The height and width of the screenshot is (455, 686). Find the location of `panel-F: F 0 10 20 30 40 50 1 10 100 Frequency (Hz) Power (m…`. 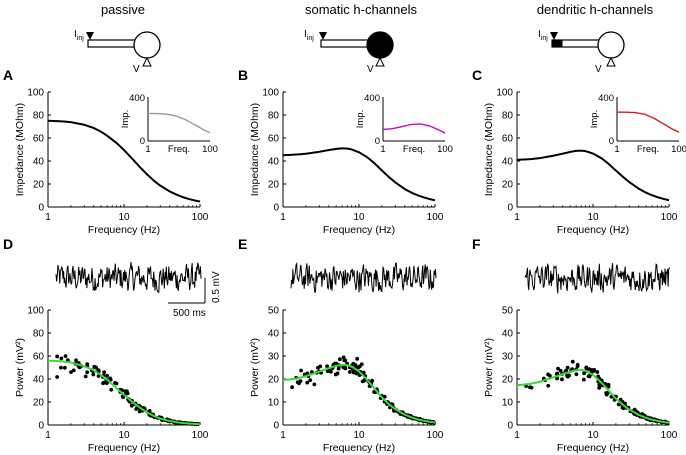

panel-F: F 0 10 20 30 40 50 1 10 100 Frequency (Hz) Power (m… is located at coordinates (575, 345).